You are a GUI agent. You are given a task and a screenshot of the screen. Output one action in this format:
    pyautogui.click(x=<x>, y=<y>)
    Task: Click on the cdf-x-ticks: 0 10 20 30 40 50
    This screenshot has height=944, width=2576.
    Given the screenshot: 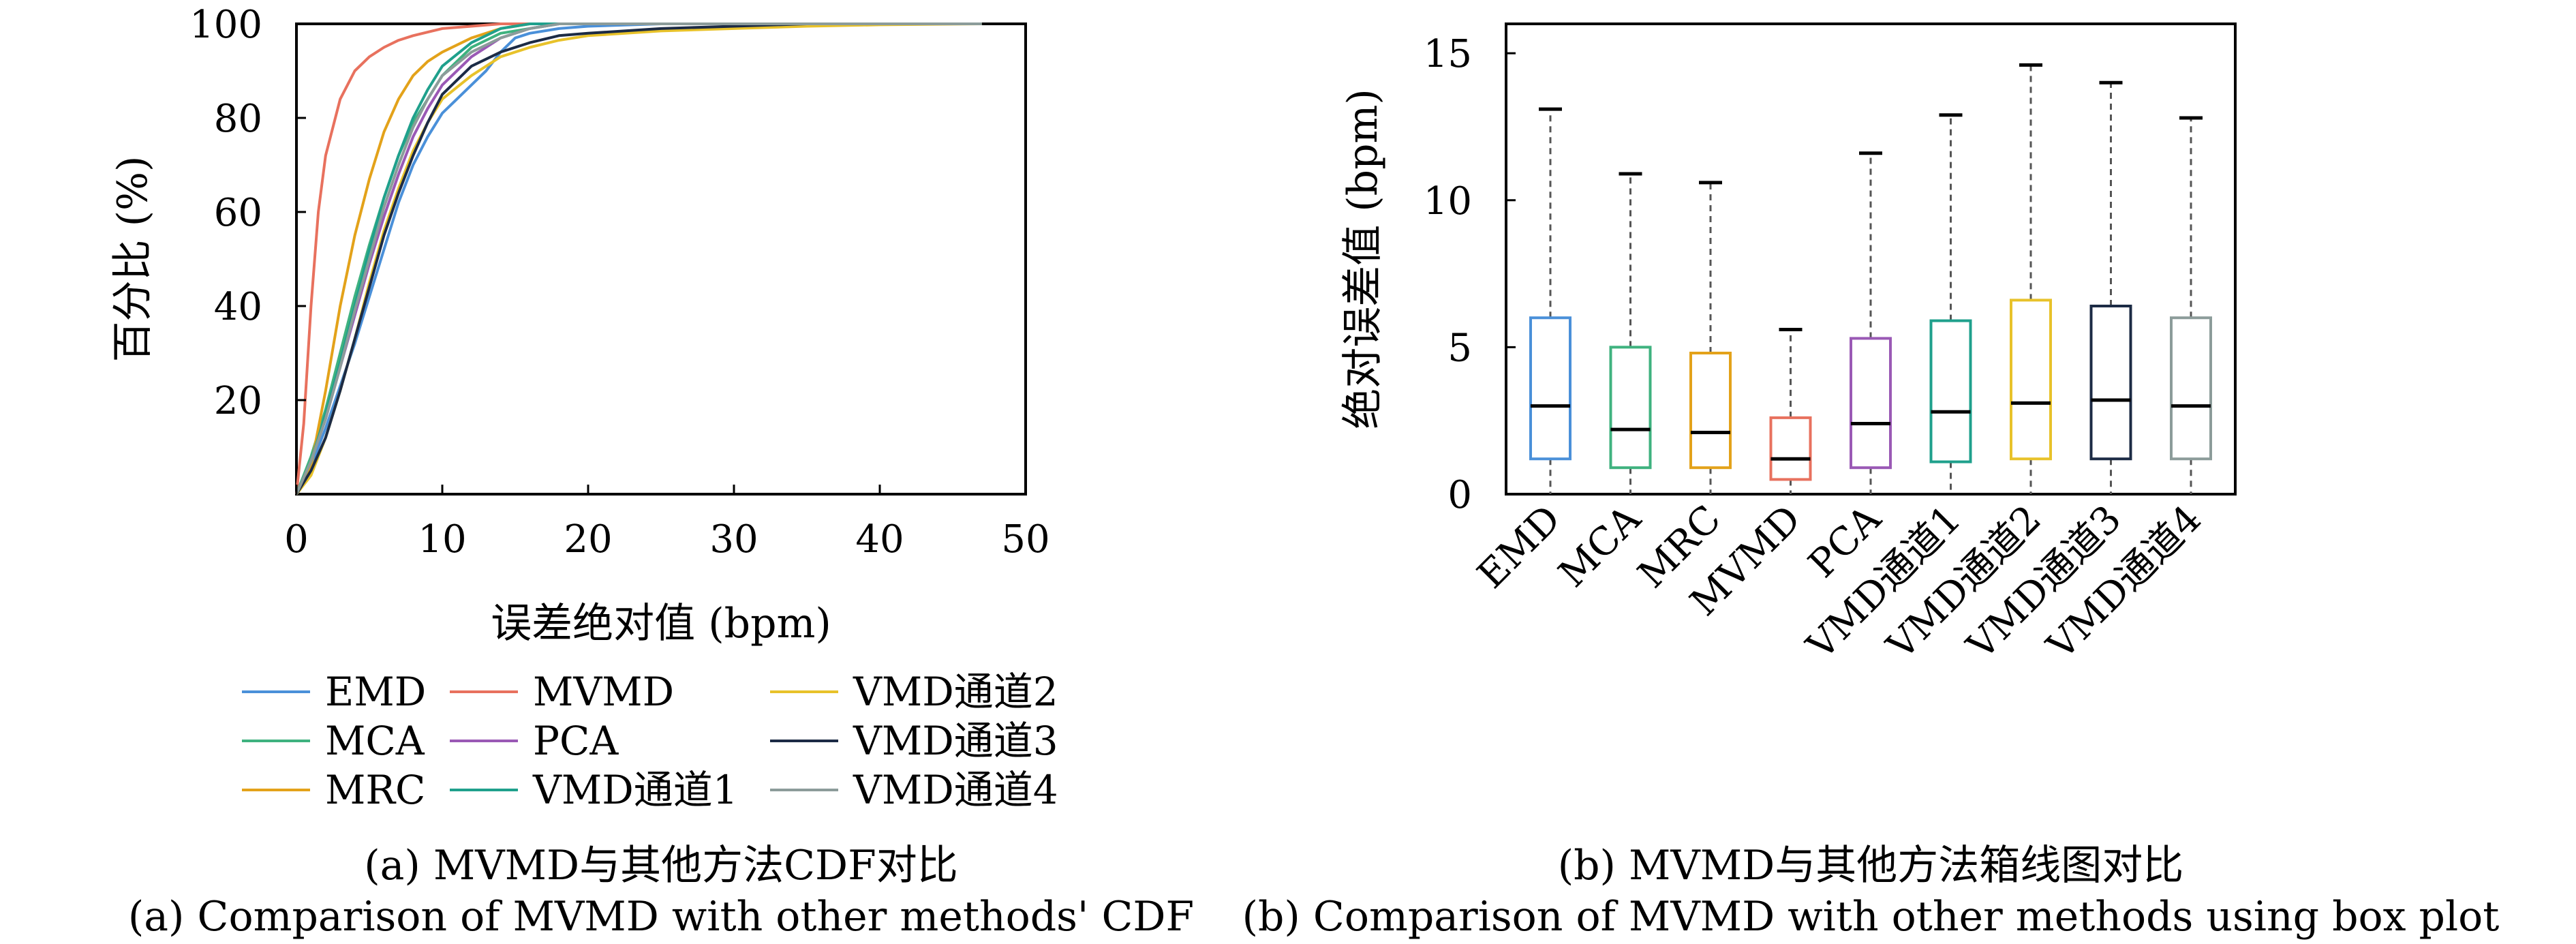 What is the action you would take?
    pyautogui.click(x=667, y=523)
    